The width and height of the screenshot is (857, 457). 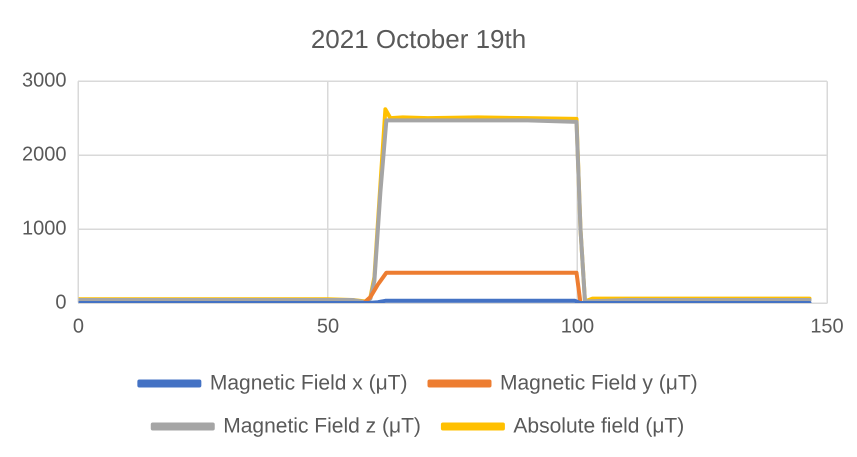 I want to click on y-tick-label: 2000, so click(x=44, y=155).